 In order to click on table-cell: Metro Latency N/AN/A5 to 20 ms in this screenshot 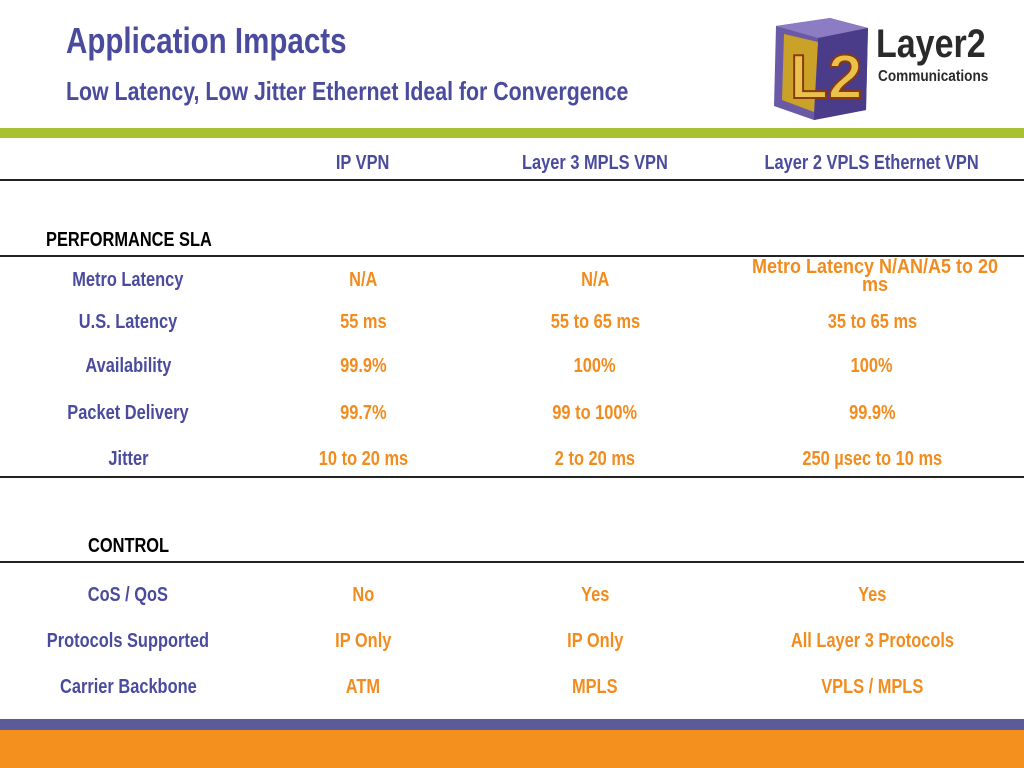, I will do `click(875, 276)`.